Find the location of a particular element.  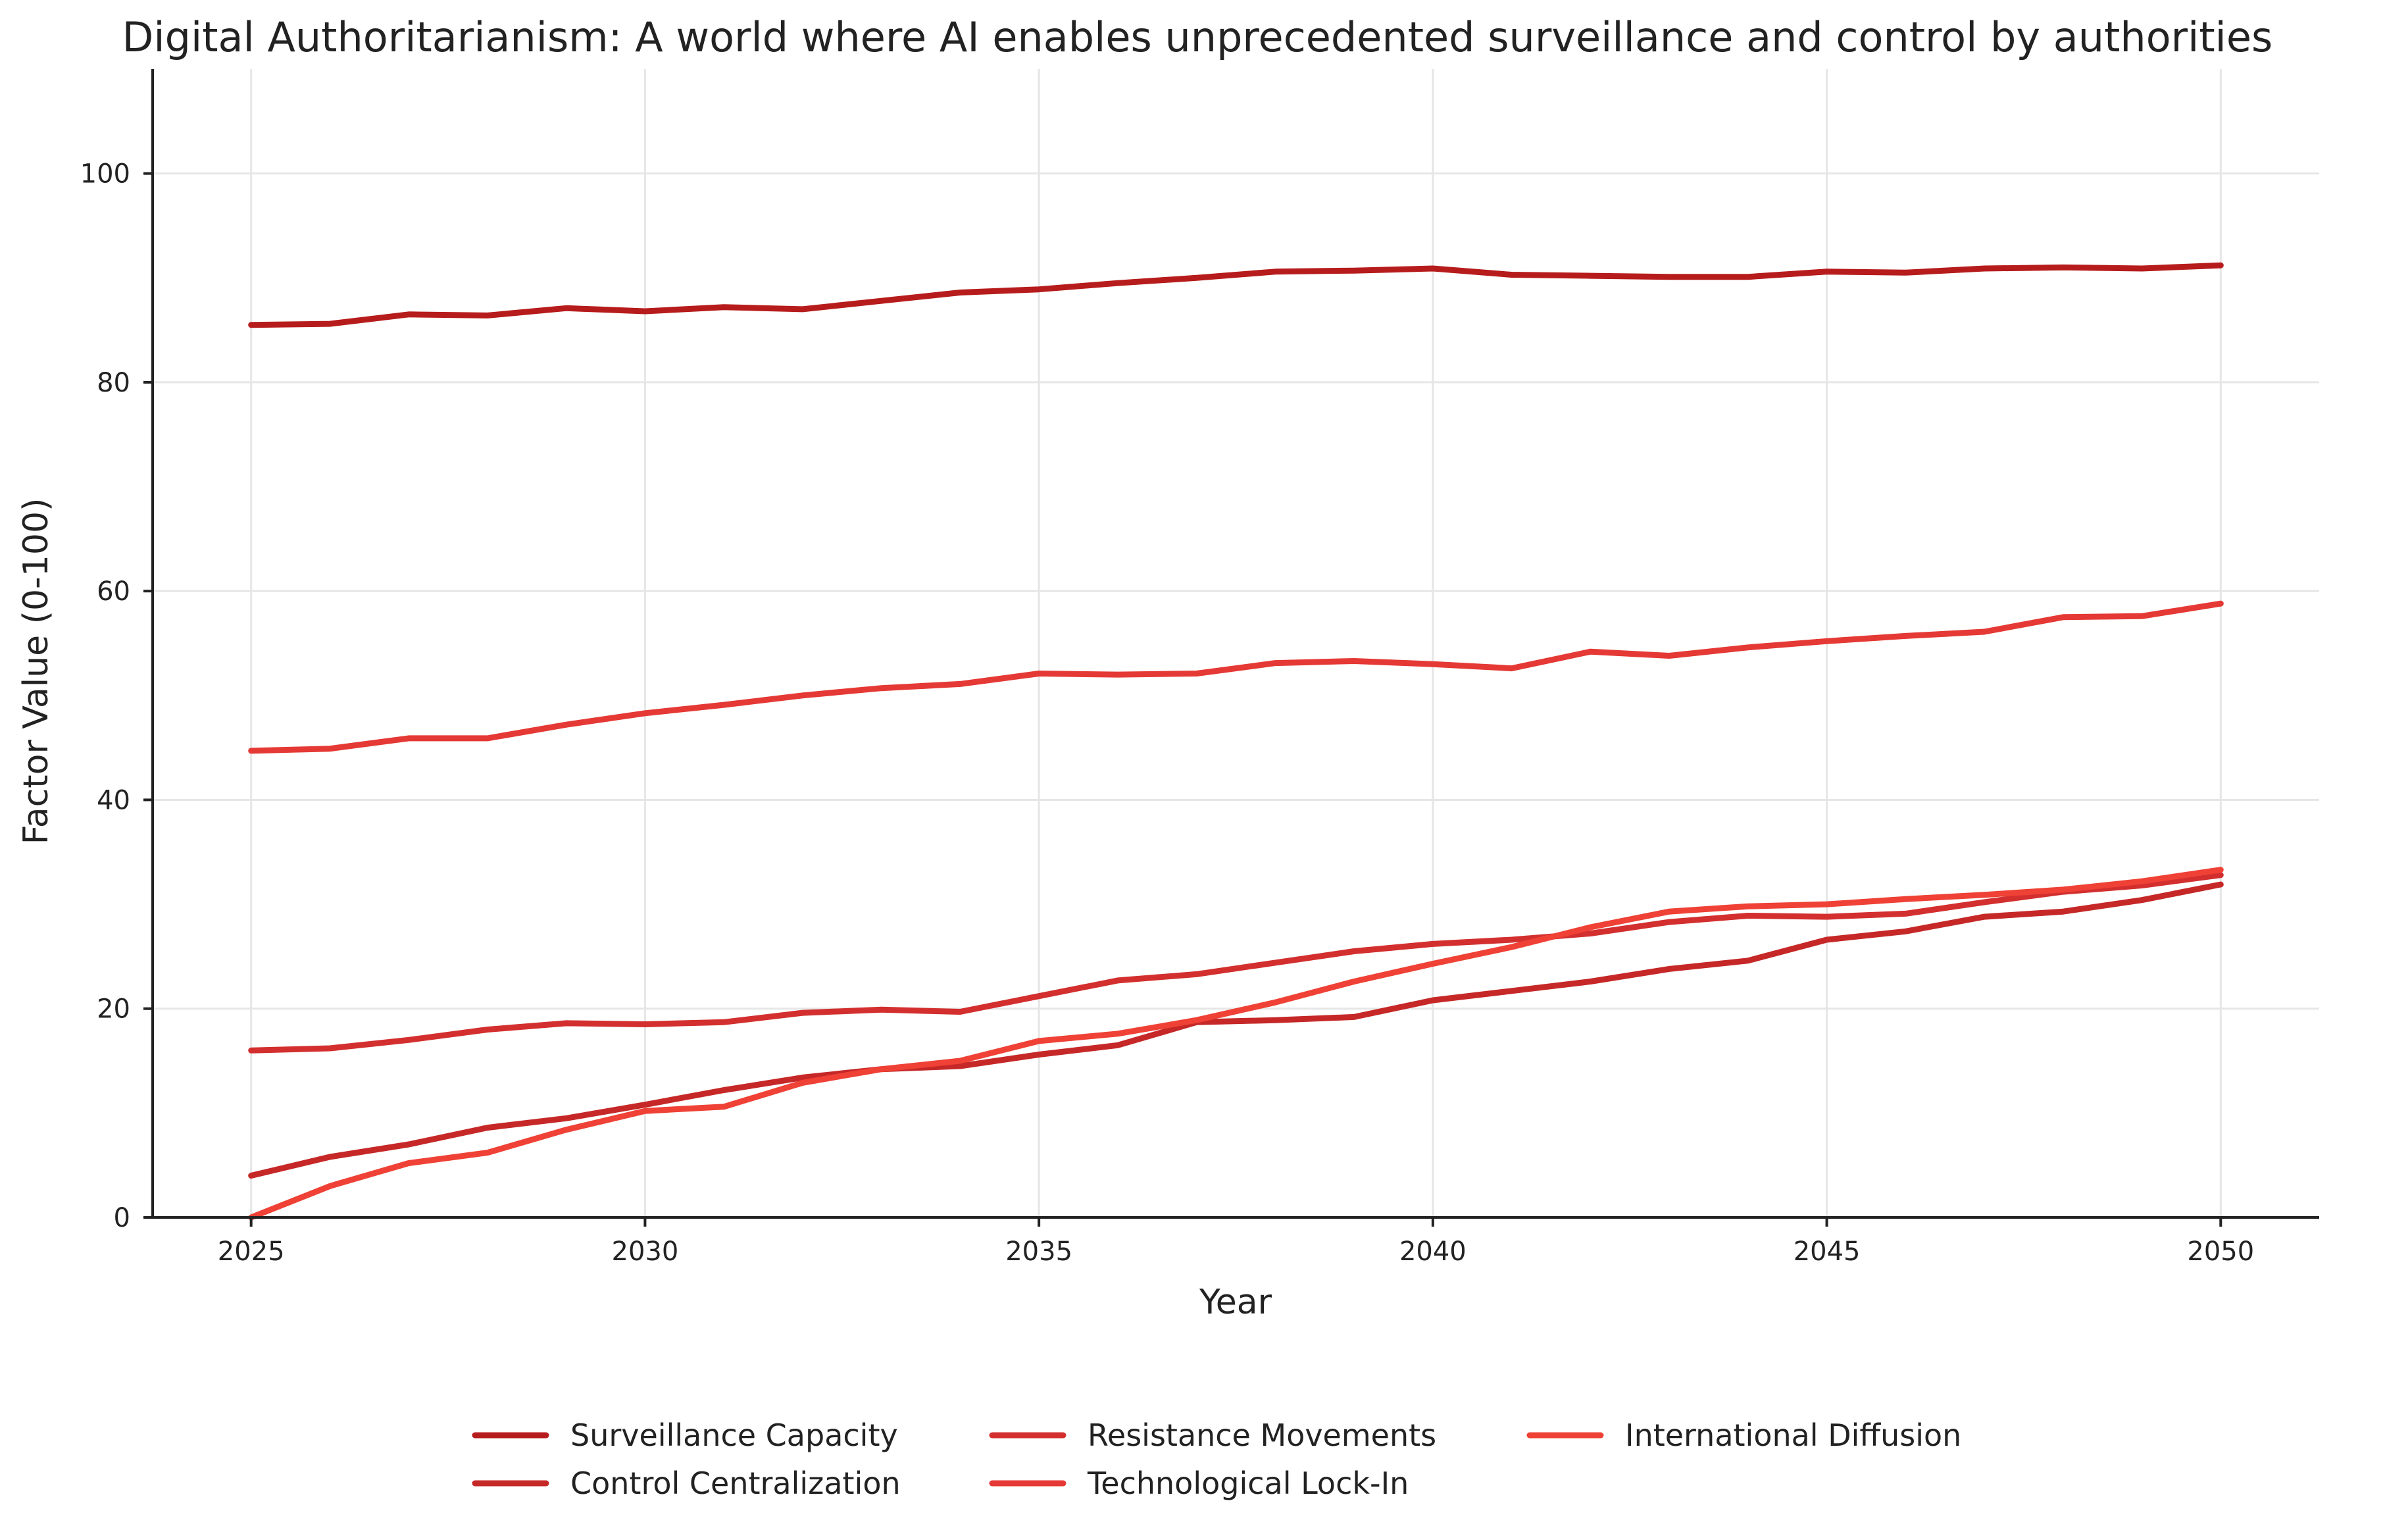

y-tick-label: 20 is located at coordinates (113, 1009).